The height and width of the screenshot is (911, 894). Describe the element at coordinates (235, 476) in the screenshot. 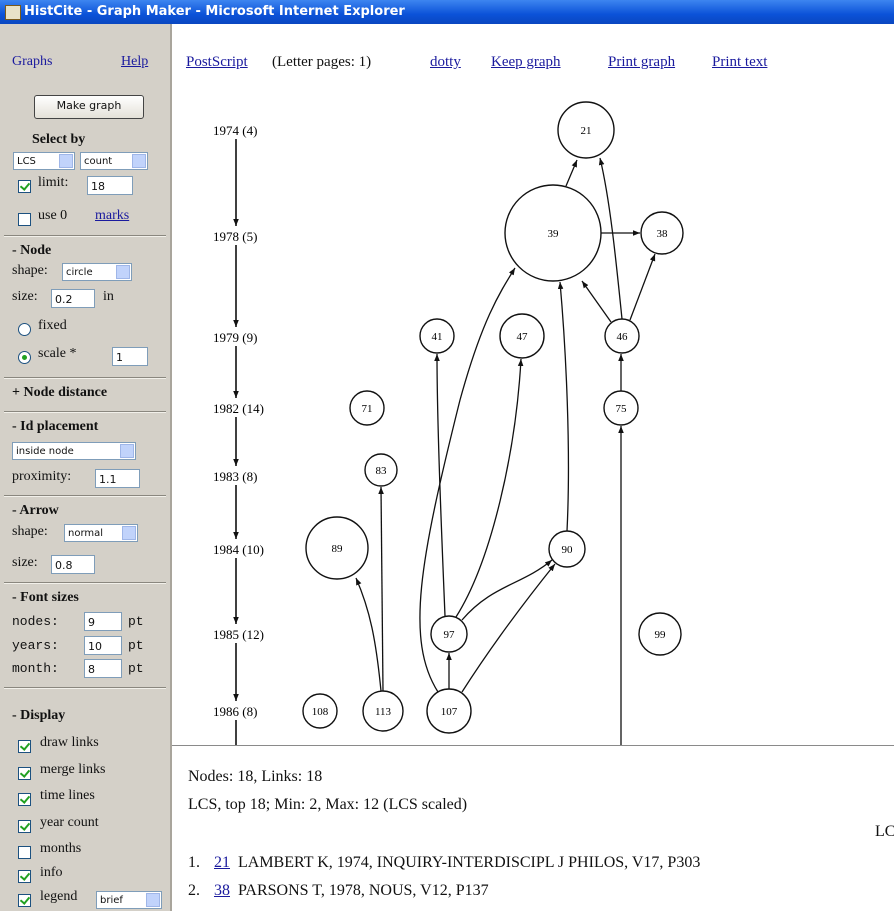

I see `year-label: 1983 (8)` at that location.